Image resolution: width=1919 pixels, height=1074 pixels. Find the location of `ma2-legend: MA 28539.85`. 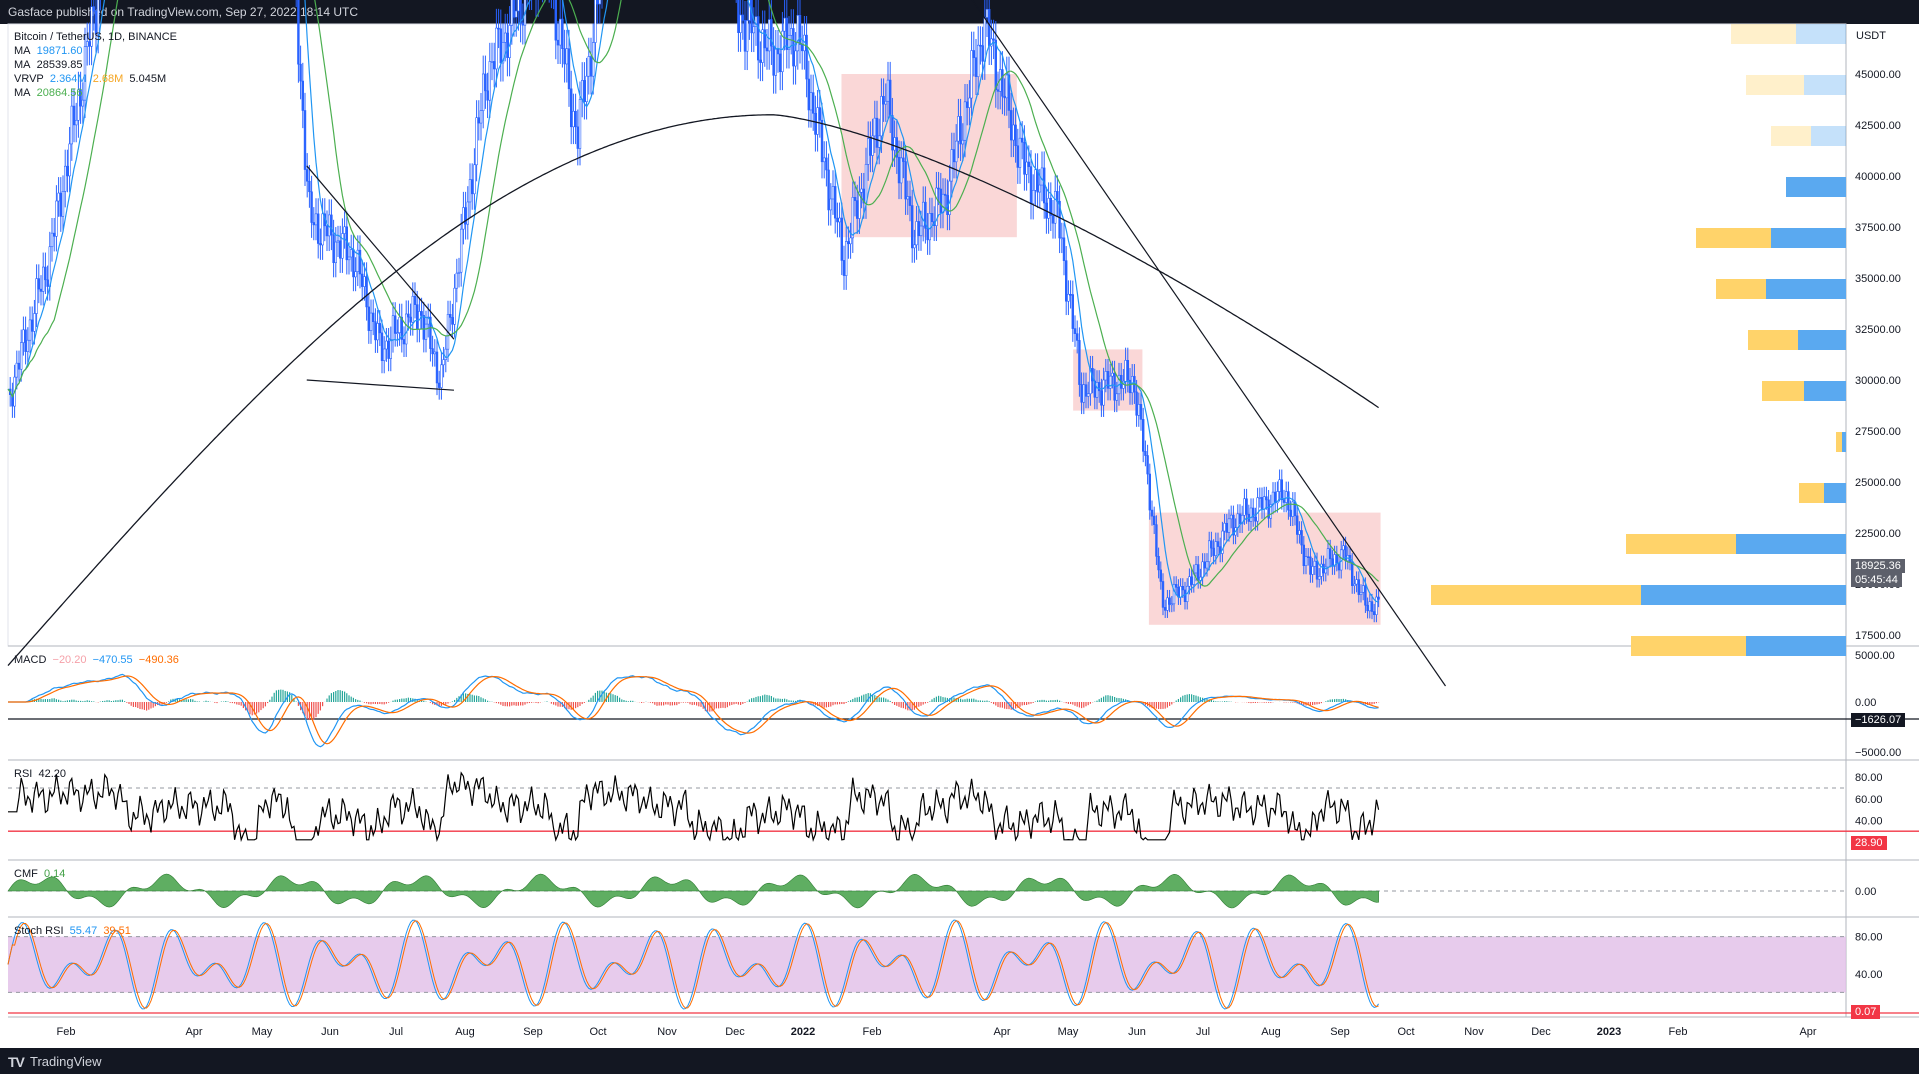

ma2-legend: MA 28539.85 is located at coordinates (95, 65).